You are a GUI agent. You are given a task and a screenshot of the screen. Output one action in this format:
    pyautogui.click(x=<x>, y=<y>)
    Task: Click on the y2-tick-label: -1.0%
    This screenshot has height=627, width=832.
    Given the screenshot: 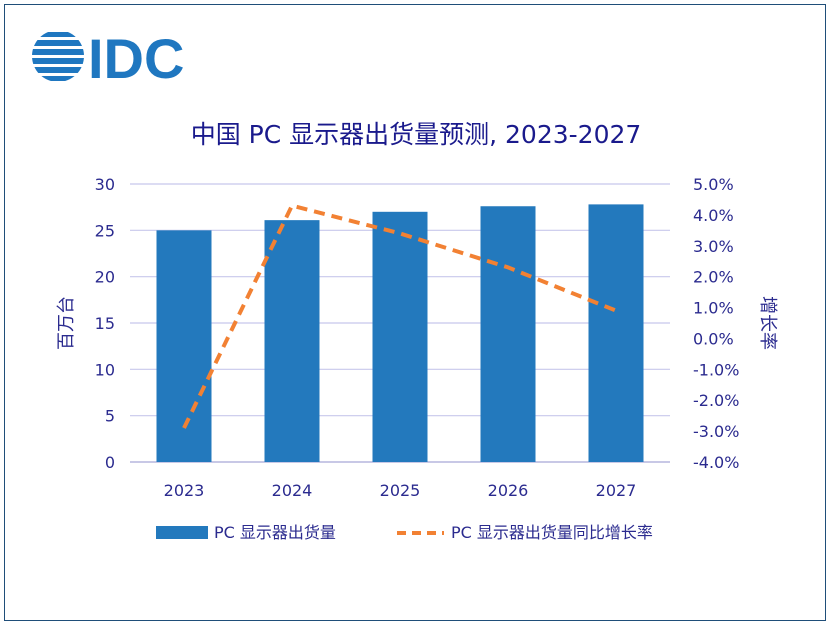 What is the action you would take?
    pyautogui.click(x=716, y=369)
    